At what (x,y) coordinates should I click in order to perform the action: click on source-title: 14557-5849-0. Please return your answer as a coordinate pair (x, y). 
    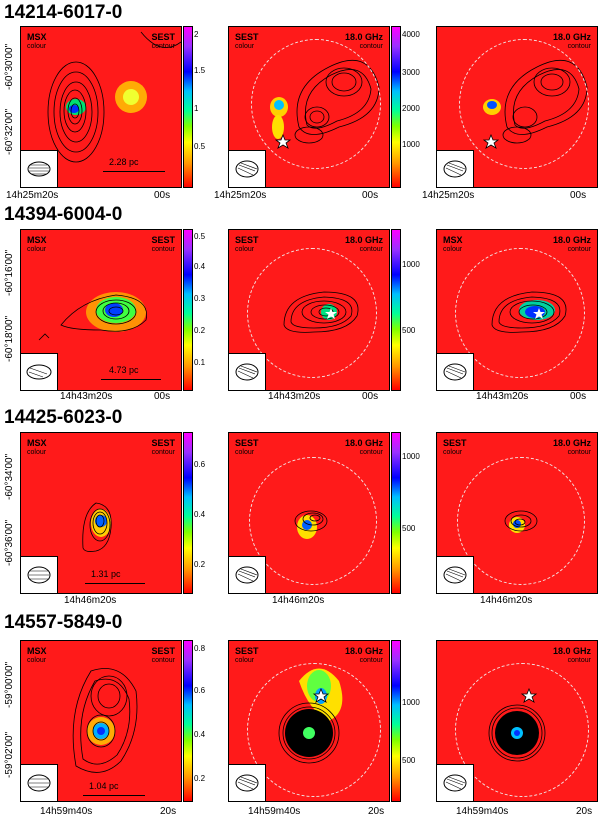
    Looking at the image, I should click on (63, 622).